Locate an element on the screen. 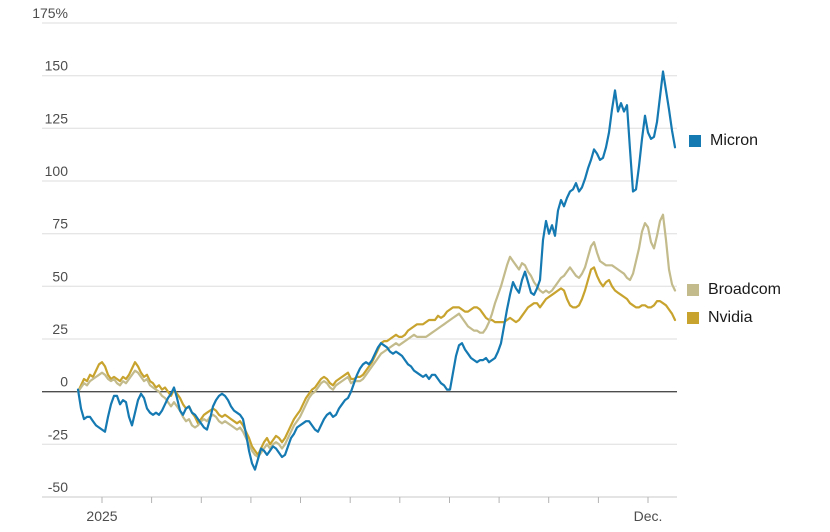 The height and width of the screenshot is (532, 830). nvidia-legend-swatch is located at coordinates (693, 318).